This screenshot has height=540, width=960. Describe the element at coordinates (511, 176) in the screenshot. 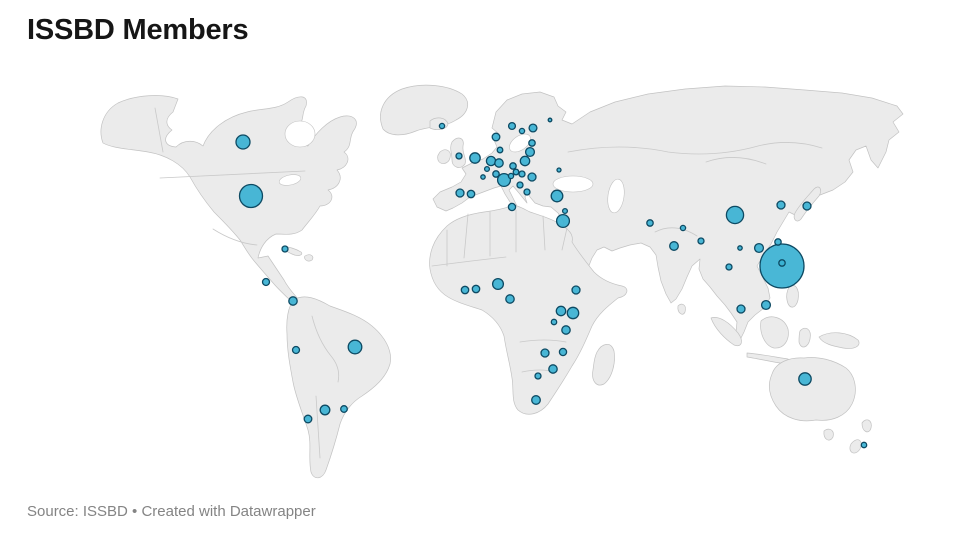

I see `member-bubble-croatia` at that location.